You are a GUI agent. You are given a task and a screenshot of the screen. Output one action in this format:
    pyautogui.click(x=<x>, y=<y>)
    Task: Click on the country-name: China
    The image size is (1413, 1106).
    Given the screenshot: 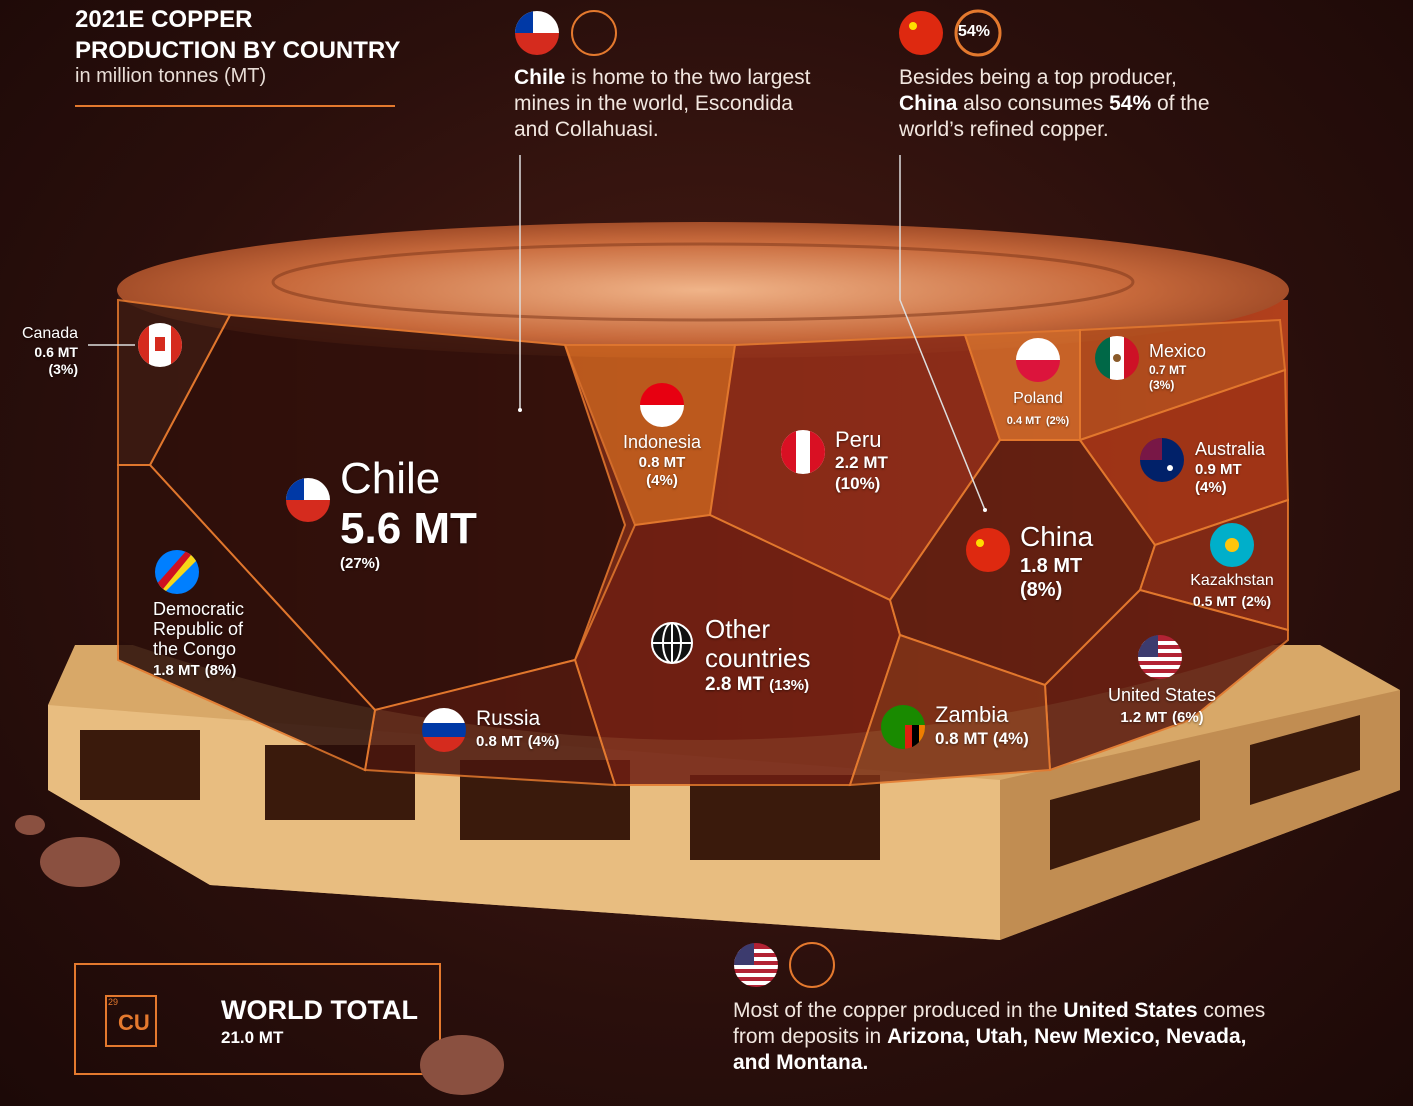 What is the action you would take?
    pyautogui.click(x=1057, y=536)
    